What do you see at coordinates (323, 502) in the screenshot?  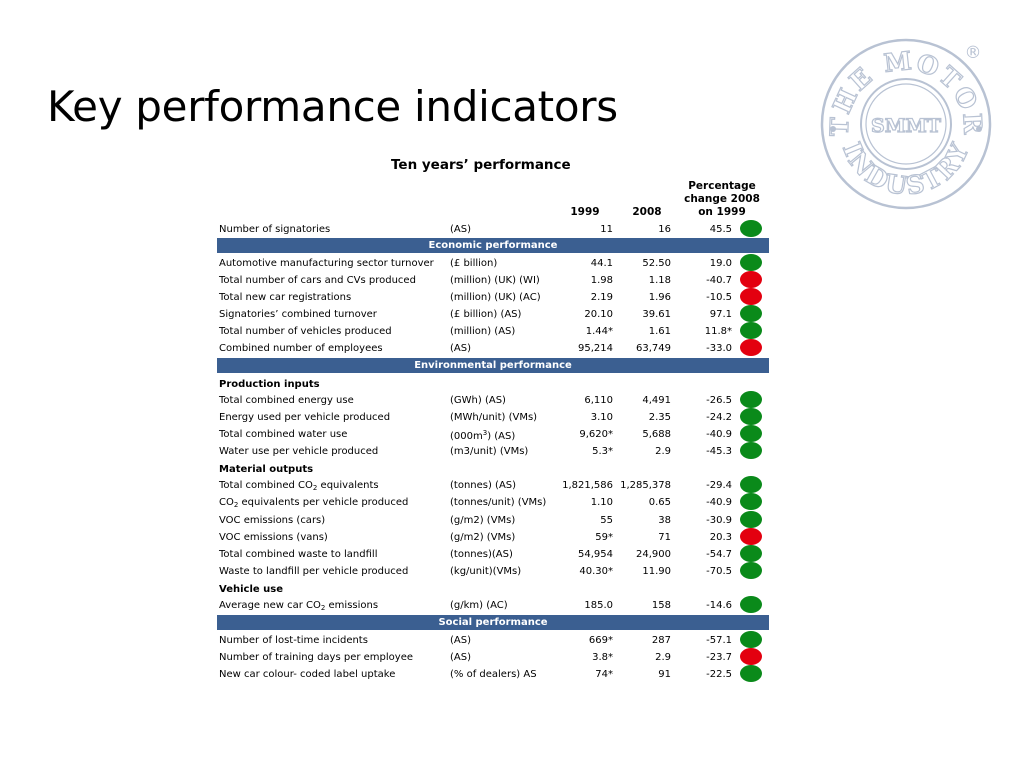 I see `row-label-part: equivalents per vehicle produced` at bounding box center [323, 502].